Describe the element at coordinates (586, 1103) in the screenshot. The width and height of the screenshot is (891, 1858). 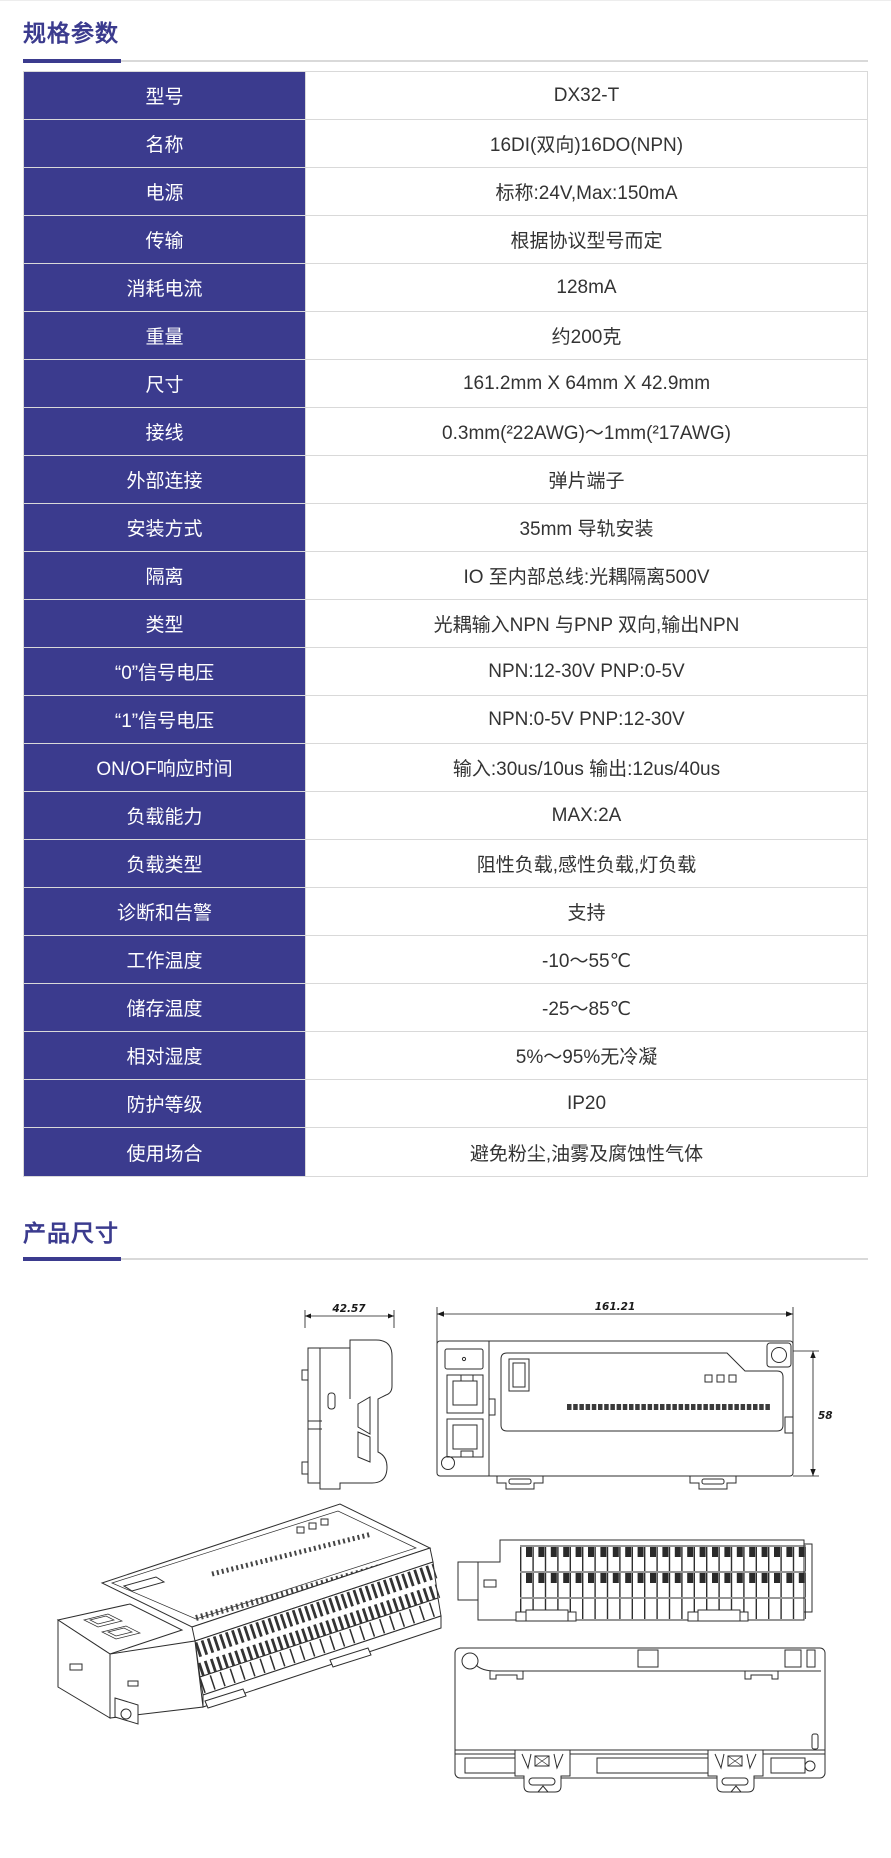
I see `spec-value-cell: IP20` at that location.